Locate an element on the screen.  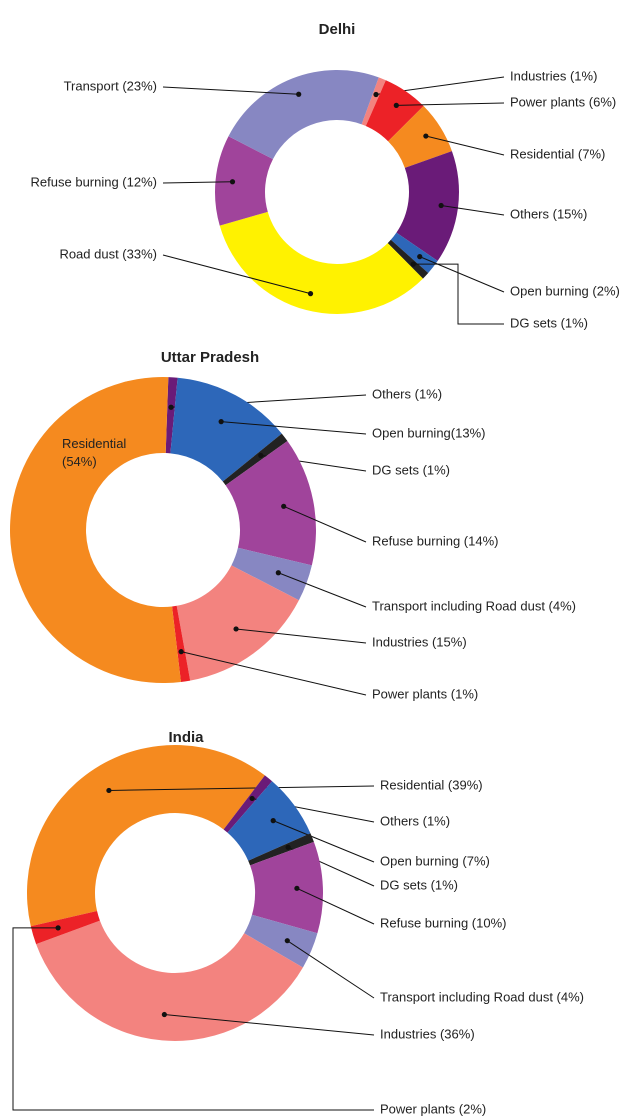
label-line: (54%) is located at coordinates (79, 461).